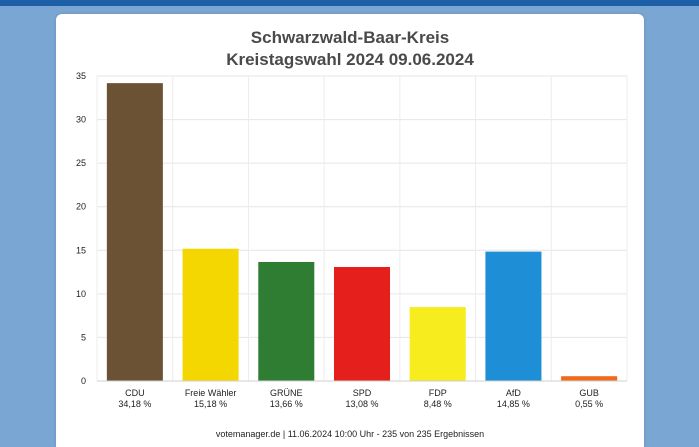 Image resolution: width=699 pixels, height=447 pixels. What do you see at coordinates (83, 337) in the screenshot?
I see `y-tick-label: 5` at bounding box center [83, 337].